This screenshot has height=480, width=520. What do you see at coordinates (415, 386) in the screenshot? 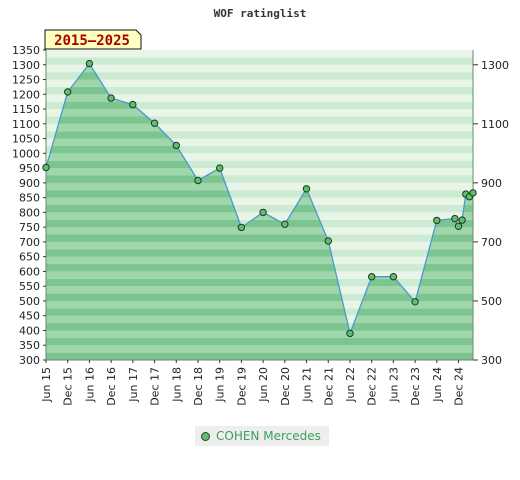
I see `x-tick-label: Dec 23` at bounding box center [415, 386].